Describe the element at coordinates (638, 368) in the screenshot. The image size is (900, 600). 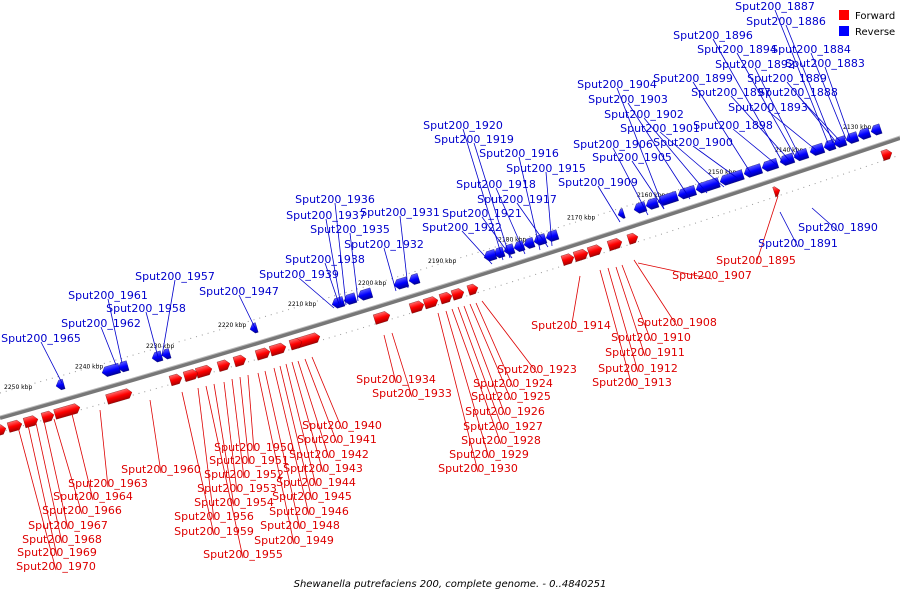
I see `gene-label-sput200-1912: Sput200_1912` at that location.